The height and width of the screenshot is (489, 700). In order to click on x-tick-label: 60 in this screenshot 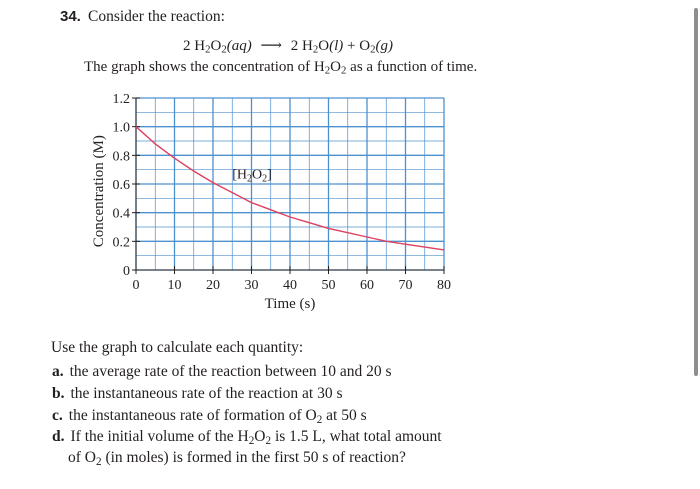, I will do `click(367, 285)`.